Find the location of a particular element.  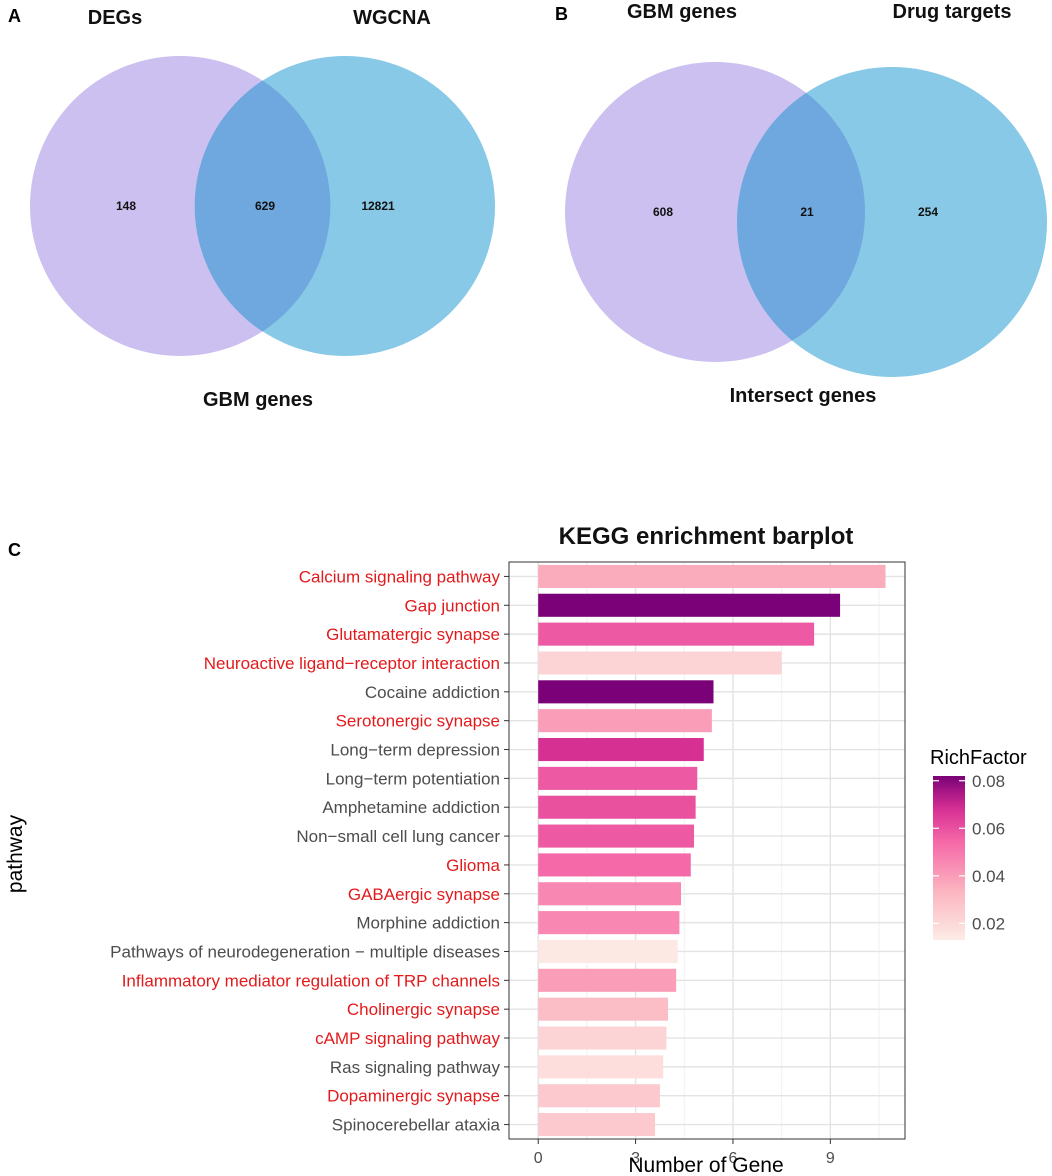

venn-a-overlap-count: 629 is located at coordinates (265, 206).